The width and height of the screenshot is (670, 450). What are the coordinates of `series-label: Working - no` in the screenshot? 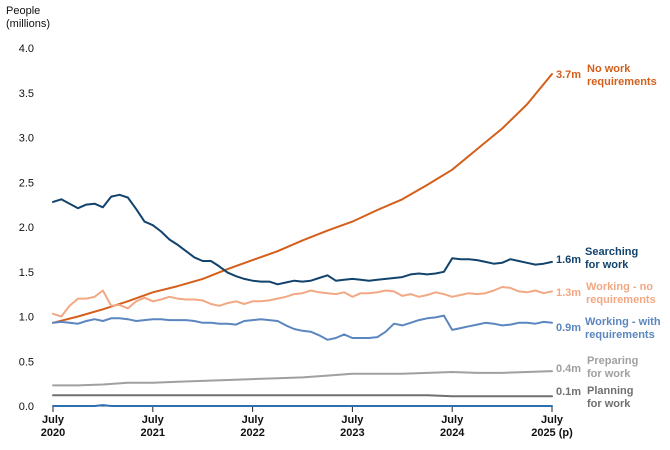 It's located at (619, 287).